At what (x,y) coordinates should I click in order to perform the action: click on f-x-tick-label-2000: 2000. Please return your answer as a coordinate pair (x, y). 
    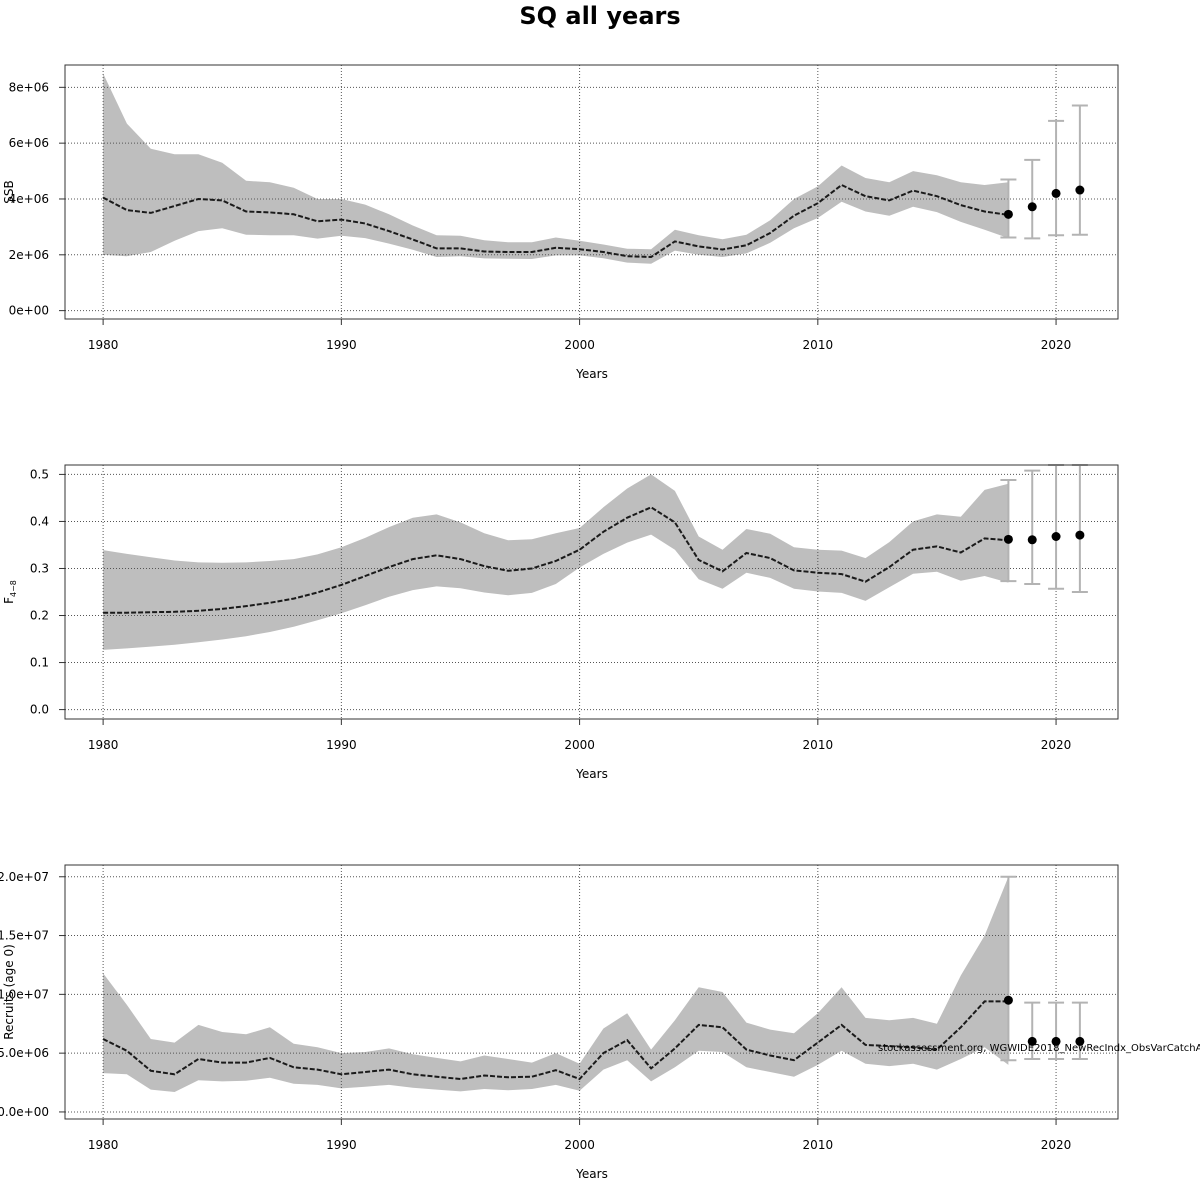
    Looking at the image, I should click on (579, 745).